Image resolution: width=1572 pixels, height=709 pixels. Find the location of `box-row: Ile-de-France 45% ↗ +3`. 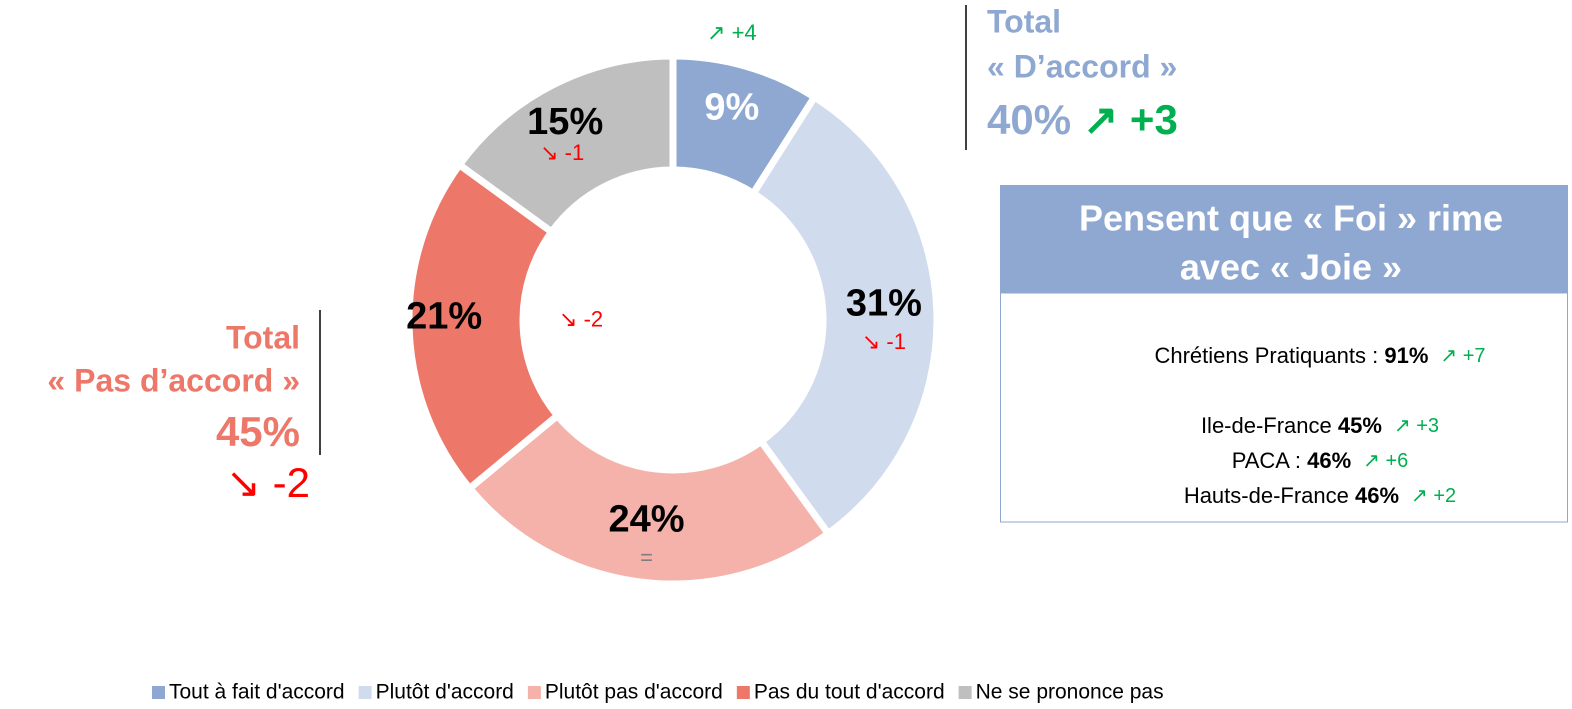

box-row: Ile-de-France 45% ↗ +3 is located at coordinates (1320, 425).